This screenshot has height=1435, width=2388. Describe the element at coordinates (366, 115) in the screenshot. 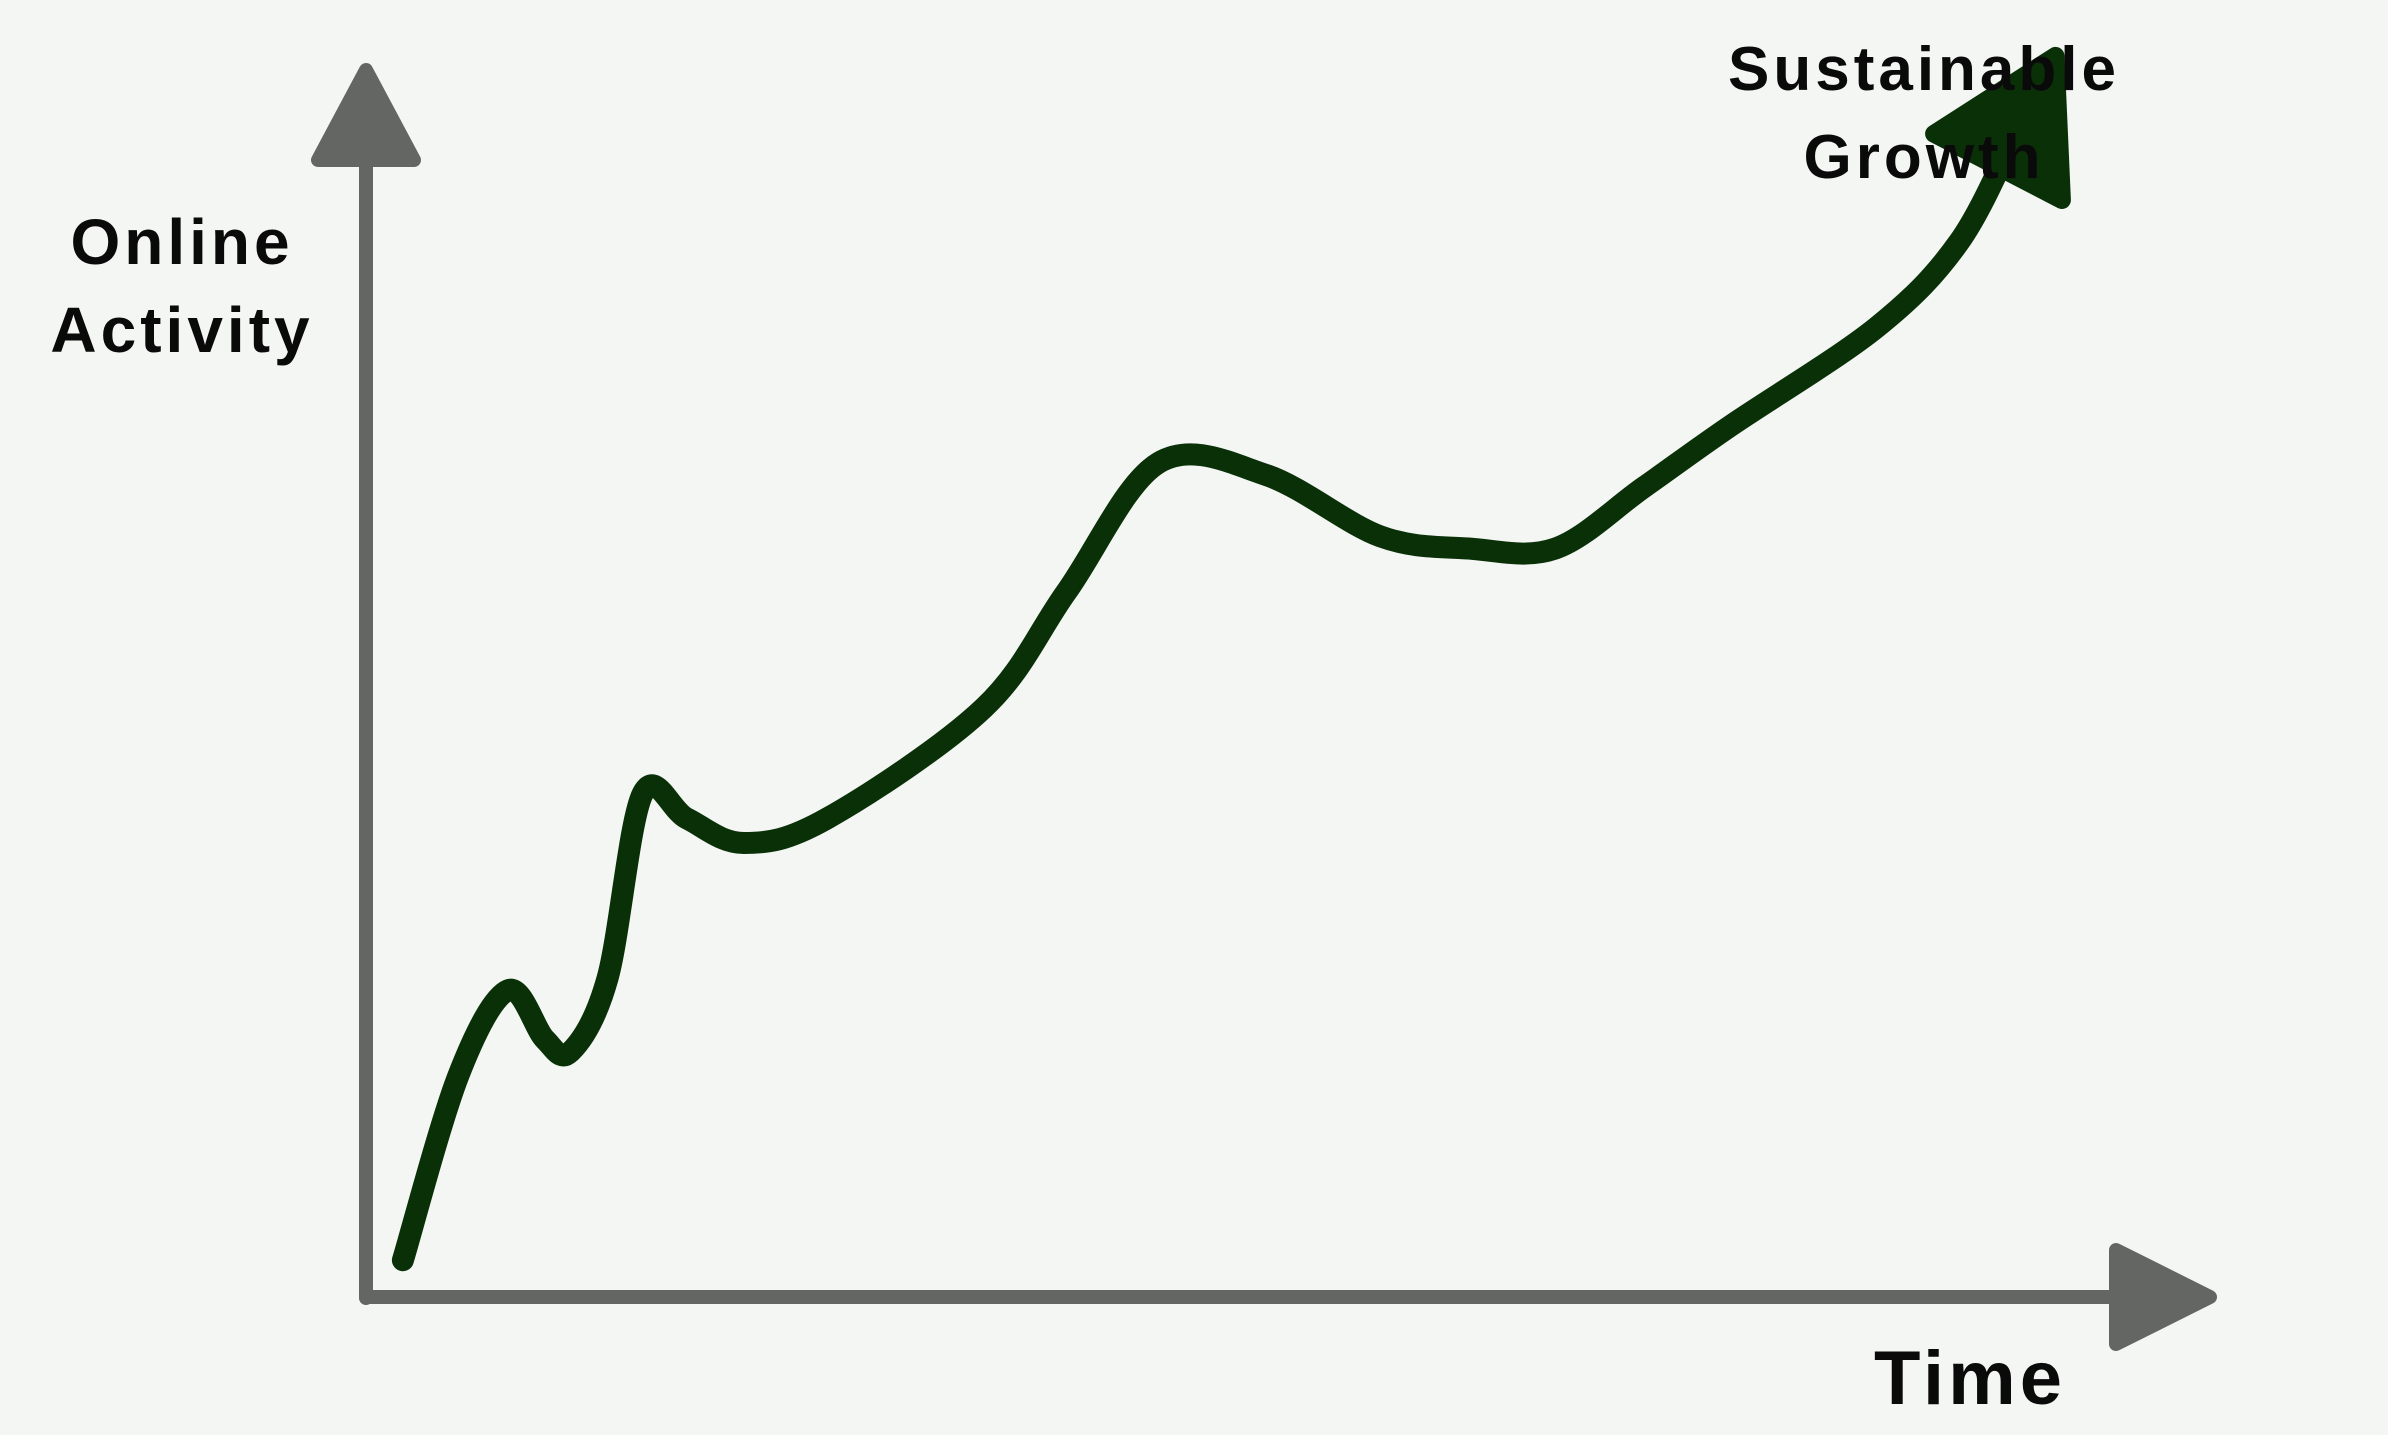

I see `y-axis-arrowhead` at that location.